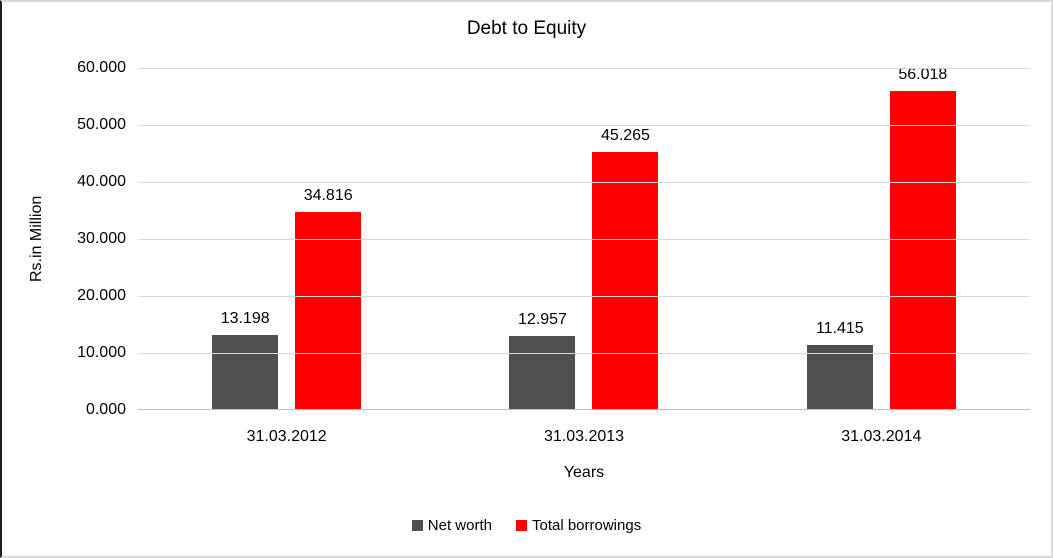 This screenshot has height=558, width=1053. What do you see at coordinates (101, 67) in the screenshot?
I see `y-tick-label: 60.000` at bounding box center [101, 67].